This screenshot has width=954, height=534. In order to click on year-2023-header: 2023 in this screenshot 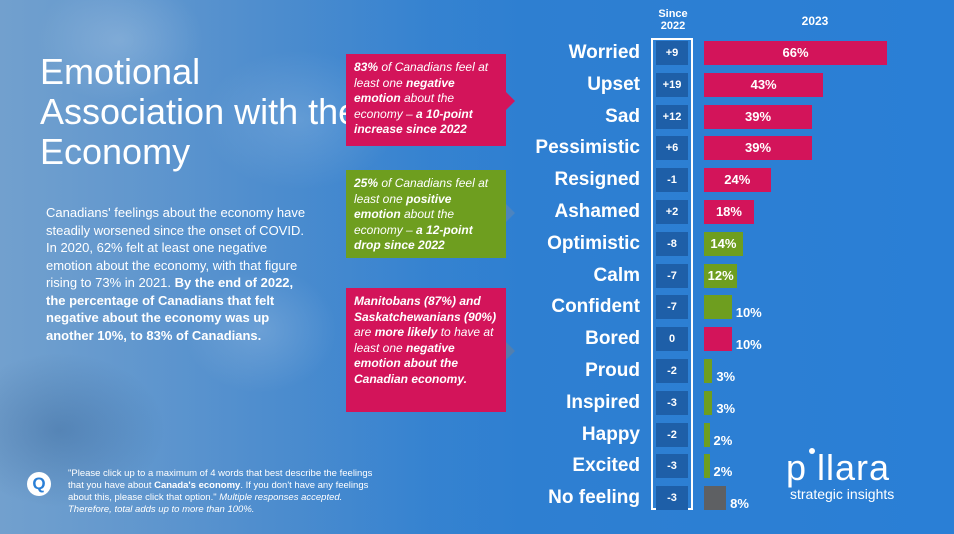, I will do `click(815, 21)`.